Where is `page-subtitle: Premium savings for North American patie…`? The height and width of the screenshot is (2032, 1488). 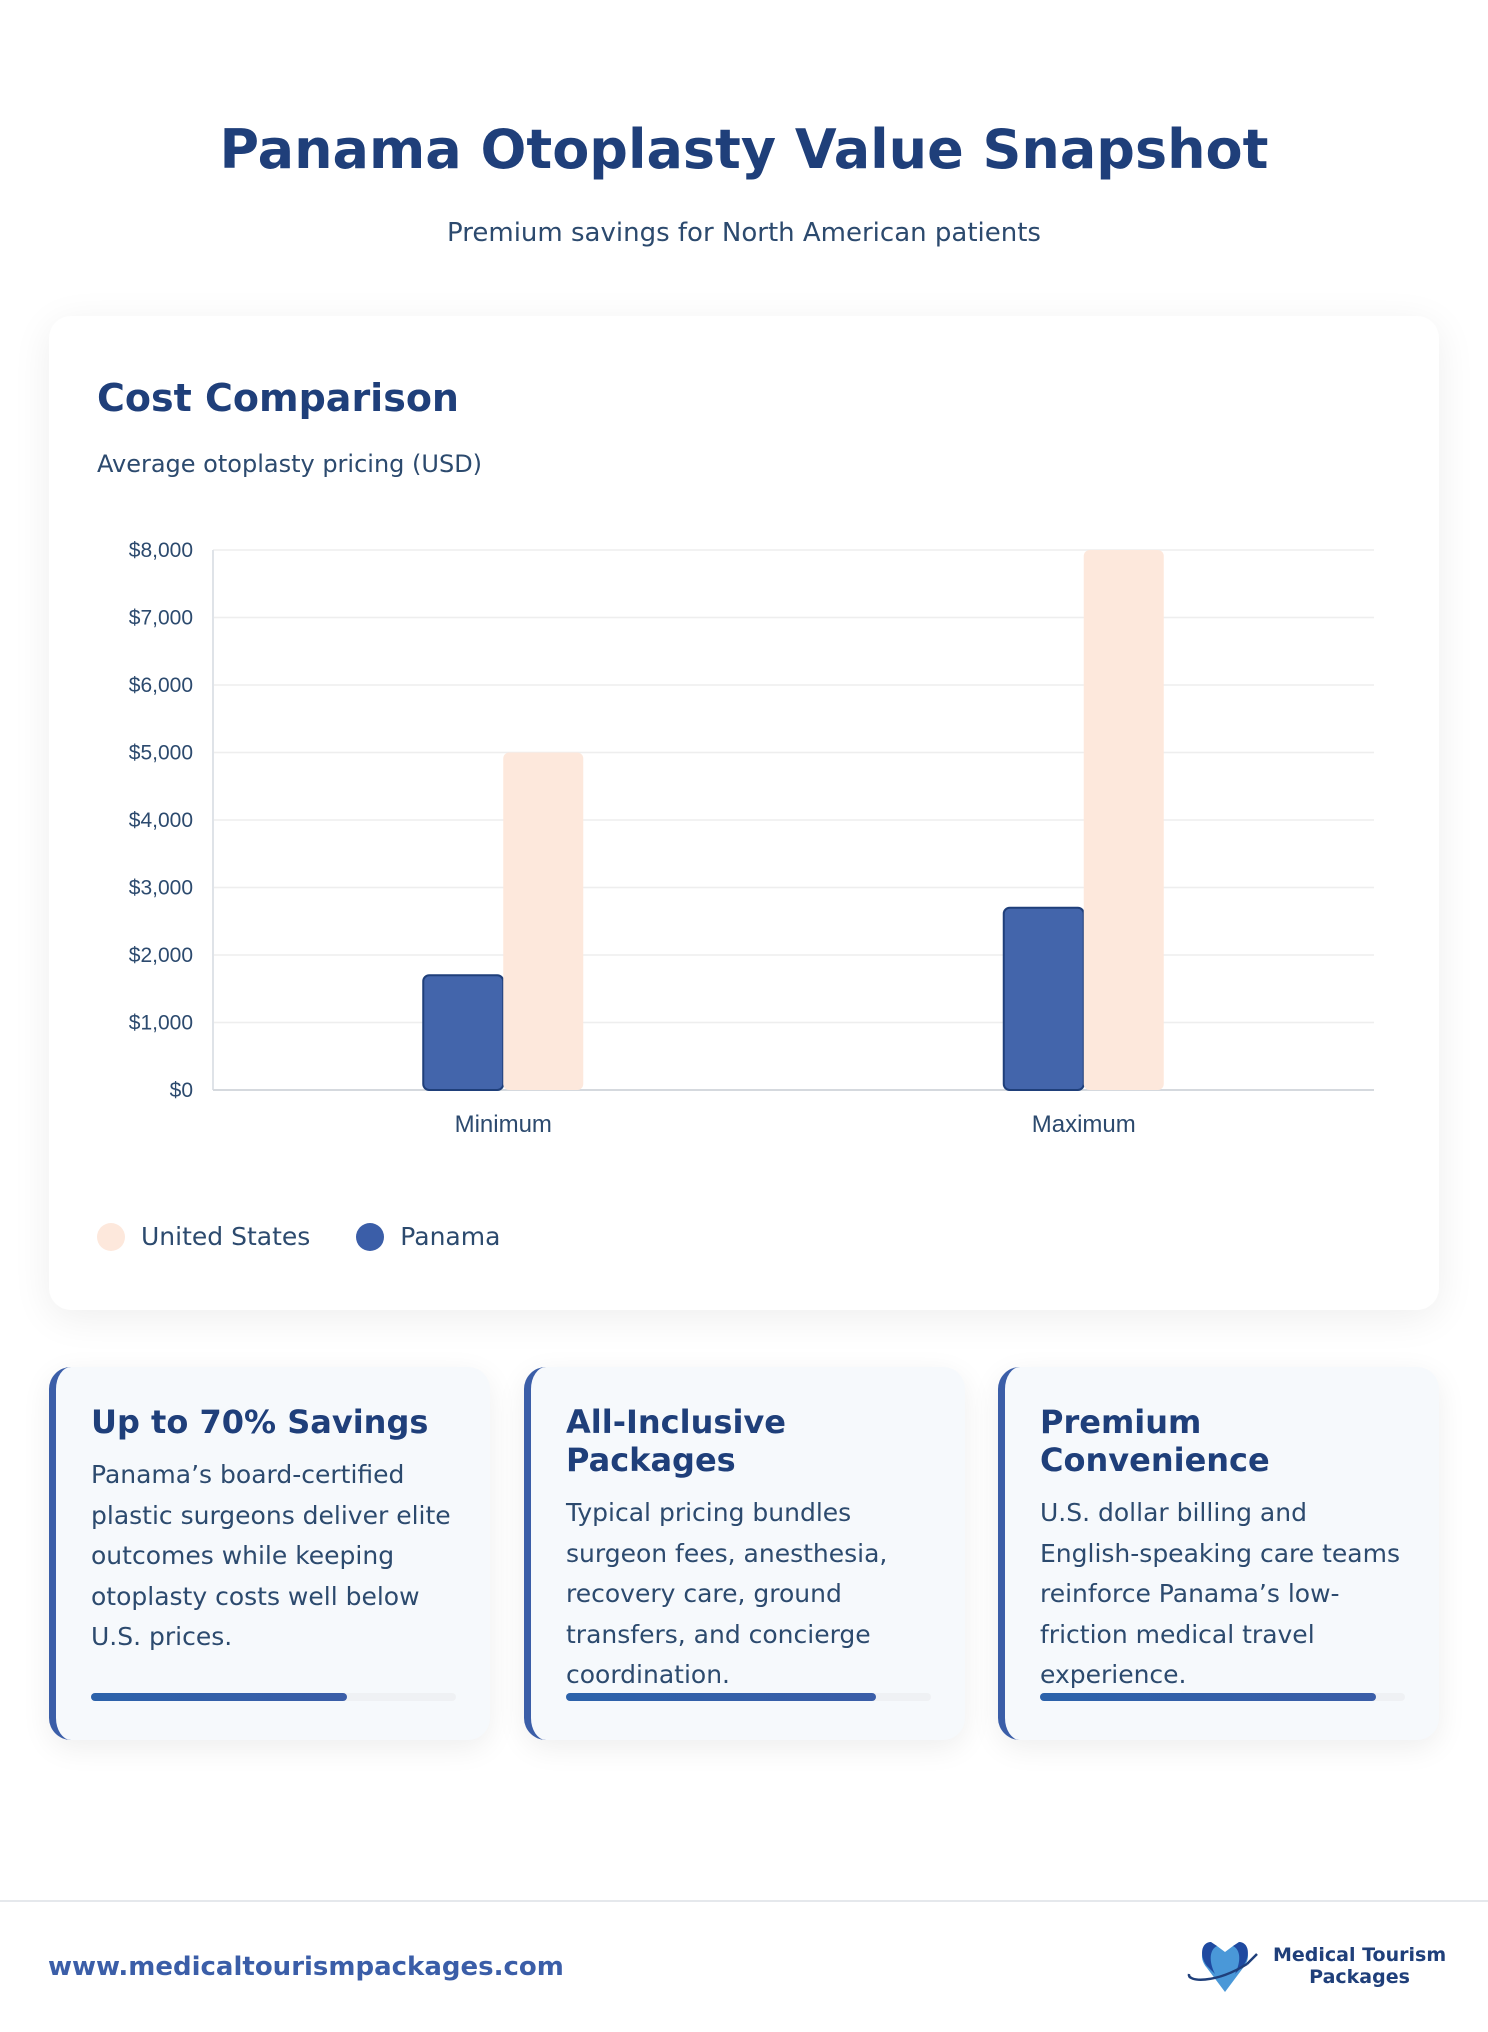 page-subtitle: Premium savings for North American patie… is located at coordinates (744, 233).